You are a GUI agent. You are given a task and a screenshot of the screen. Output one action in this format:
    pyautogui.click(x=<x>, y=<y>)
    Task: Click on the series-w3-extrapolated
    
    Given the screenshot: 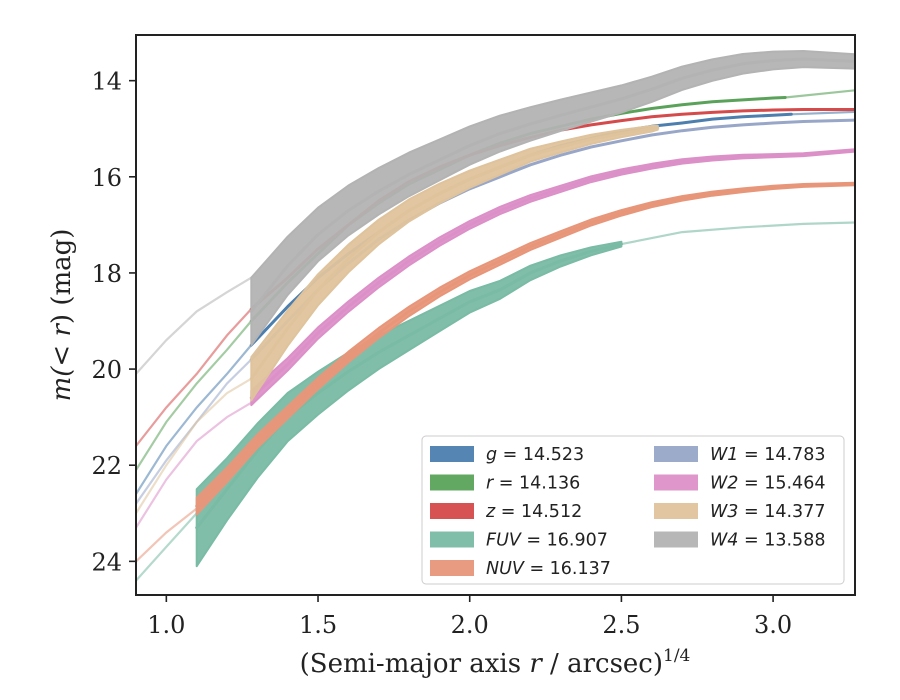 What is the action you would take?
    pyautogui.click(x=194, y=446)
    